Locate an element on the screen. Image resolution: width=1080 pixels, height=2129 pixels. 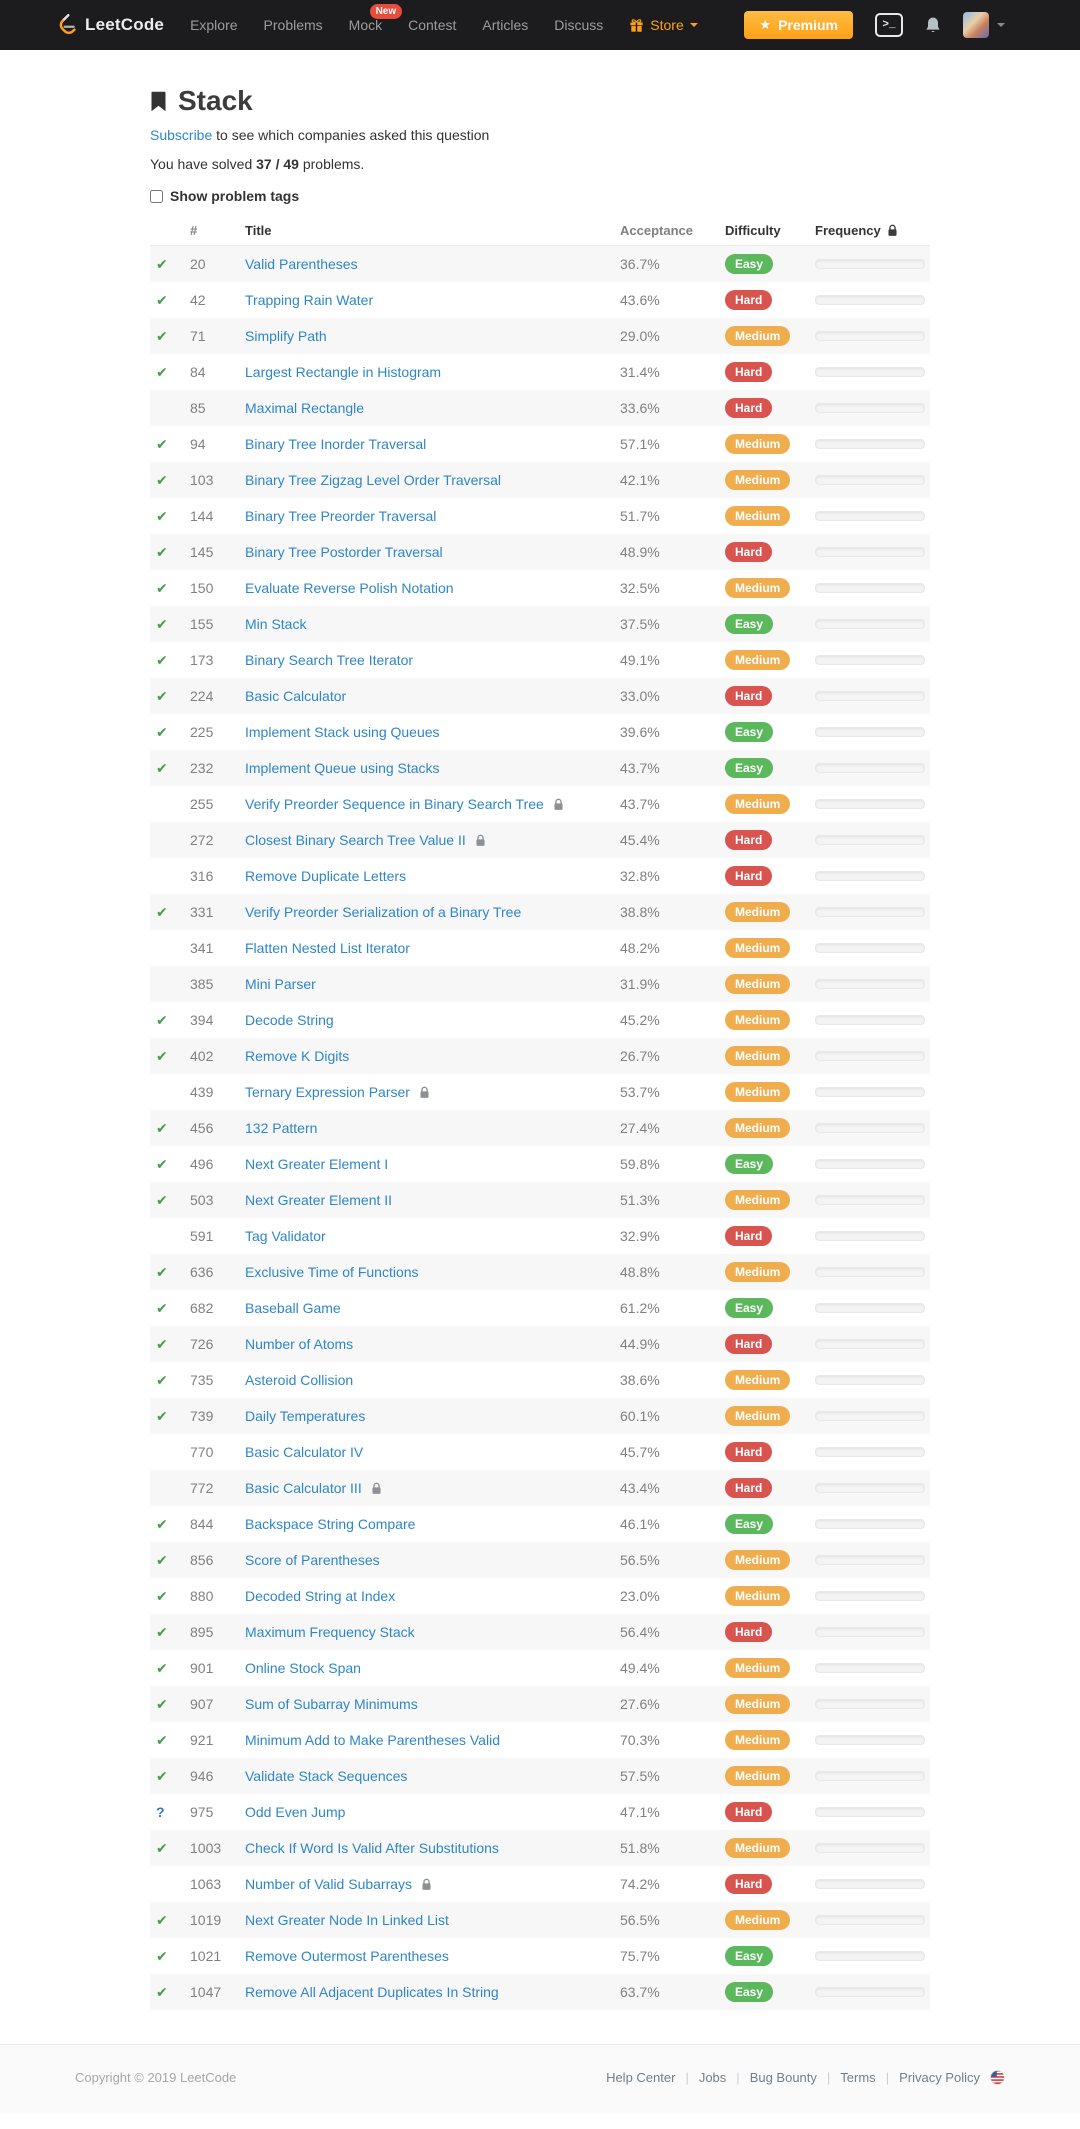
problem-title-link: Mini Parser is located at coordinates (280, 984).